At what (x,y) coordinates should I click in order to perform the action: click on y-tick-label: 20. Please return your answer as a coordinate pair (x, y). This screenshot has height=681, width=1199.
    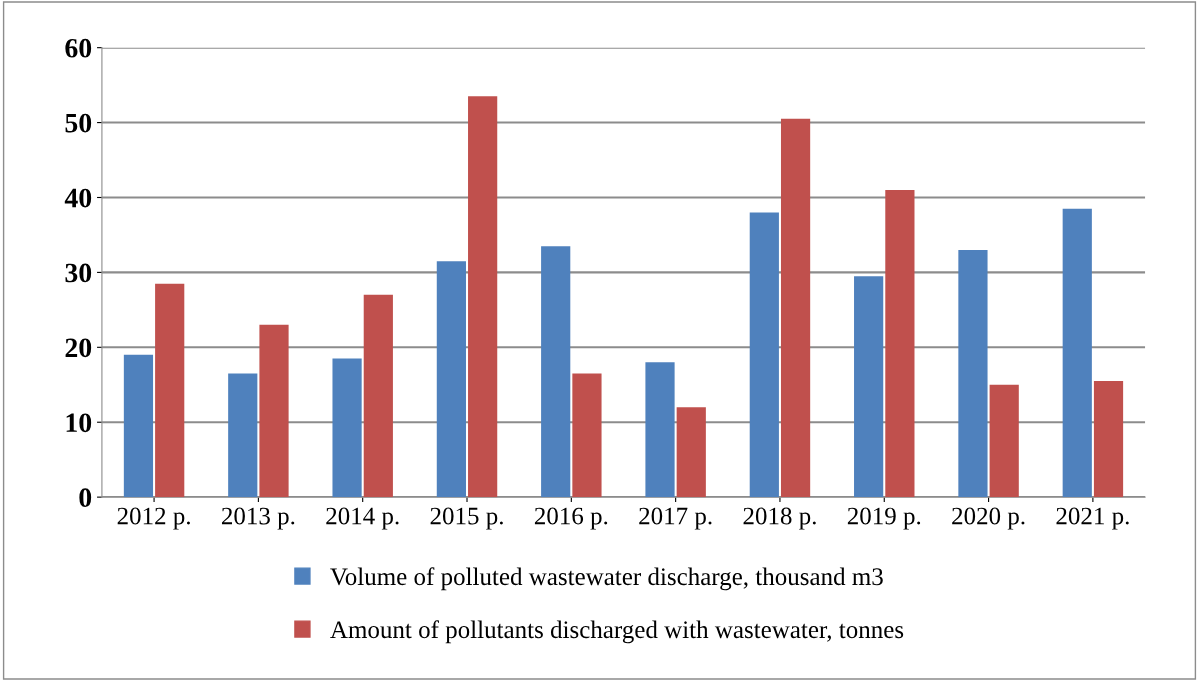
    Looking at the image, I should click on (78, 348).